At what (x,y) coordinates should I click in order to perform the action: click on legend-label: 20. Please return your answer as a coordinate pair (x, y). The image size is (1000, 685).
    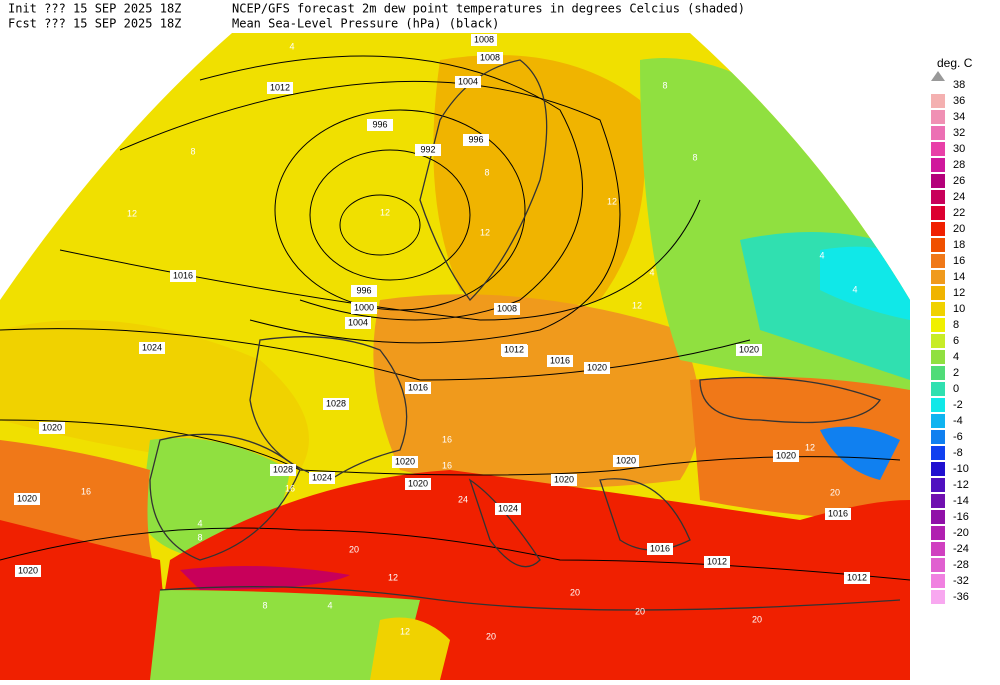
    Looking at the image, I should click on (959, 229).